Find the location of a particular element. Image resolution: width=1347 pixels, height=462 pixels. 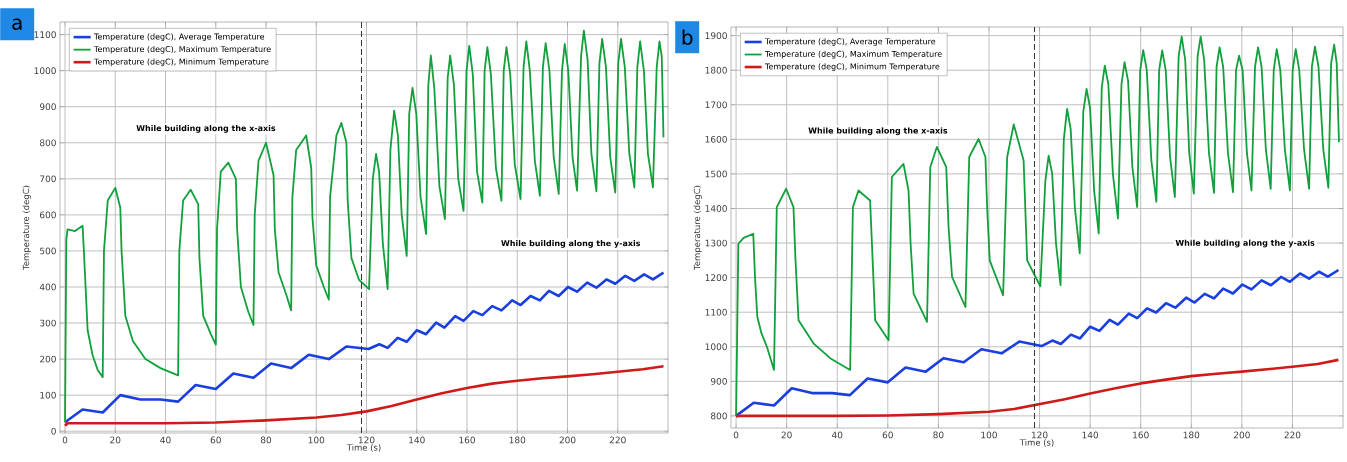

chart-title: a is located at coordinates (17, 24).